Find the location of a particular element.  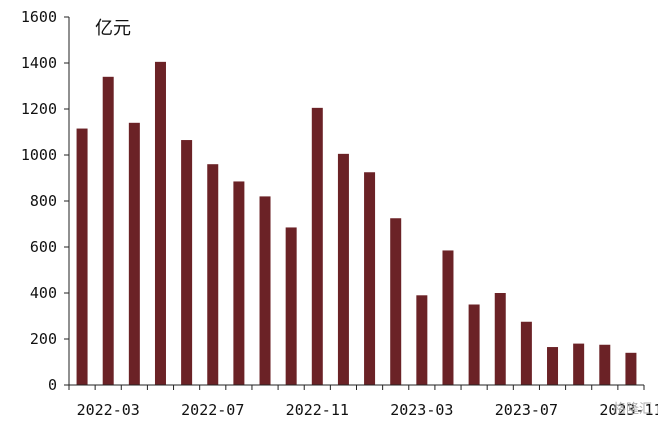

unit-label: 亿元 is located at coordinates (113, 28).